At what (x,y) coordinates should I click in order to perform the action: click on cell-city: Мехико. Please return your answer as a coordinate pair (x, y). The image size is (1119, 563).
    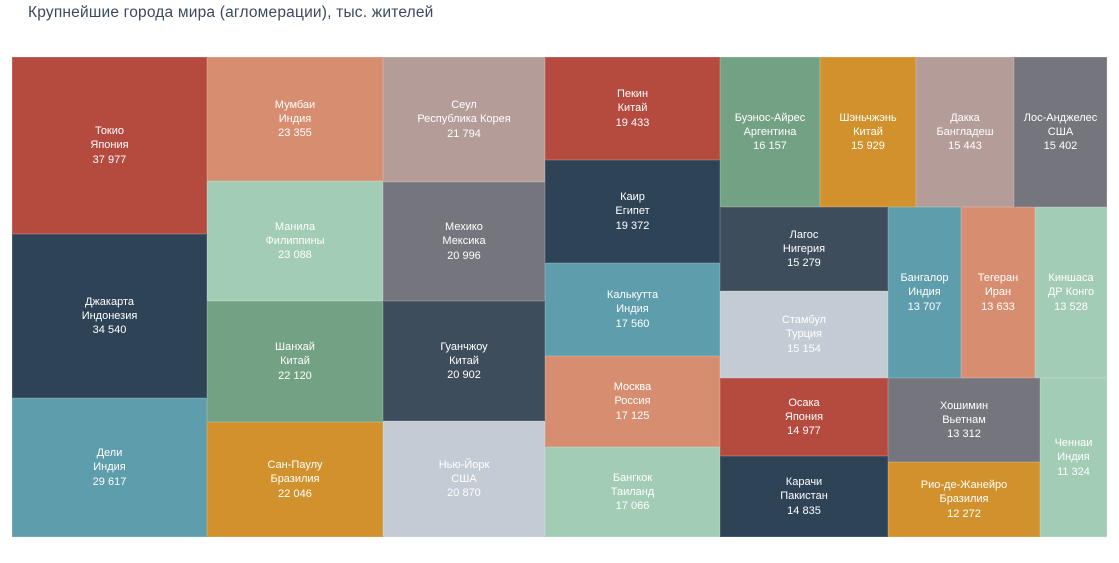
    Looking at the image, I should click on (464, 227).